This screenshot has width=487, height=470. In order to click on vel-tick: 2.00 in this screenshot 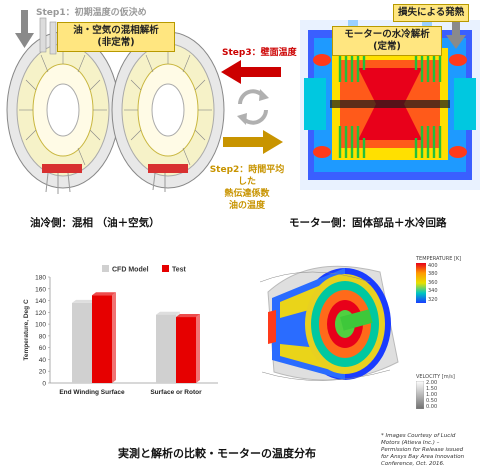, I will do `click(432, 383)`.